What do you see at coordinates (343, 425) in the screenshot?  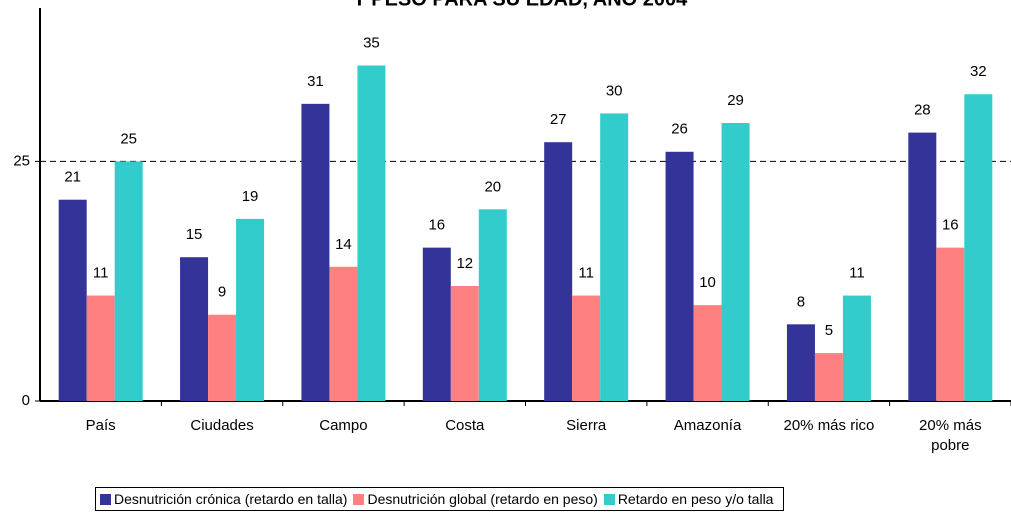 I see `x-tick-label: Campo` at bounding box center [343, 425].